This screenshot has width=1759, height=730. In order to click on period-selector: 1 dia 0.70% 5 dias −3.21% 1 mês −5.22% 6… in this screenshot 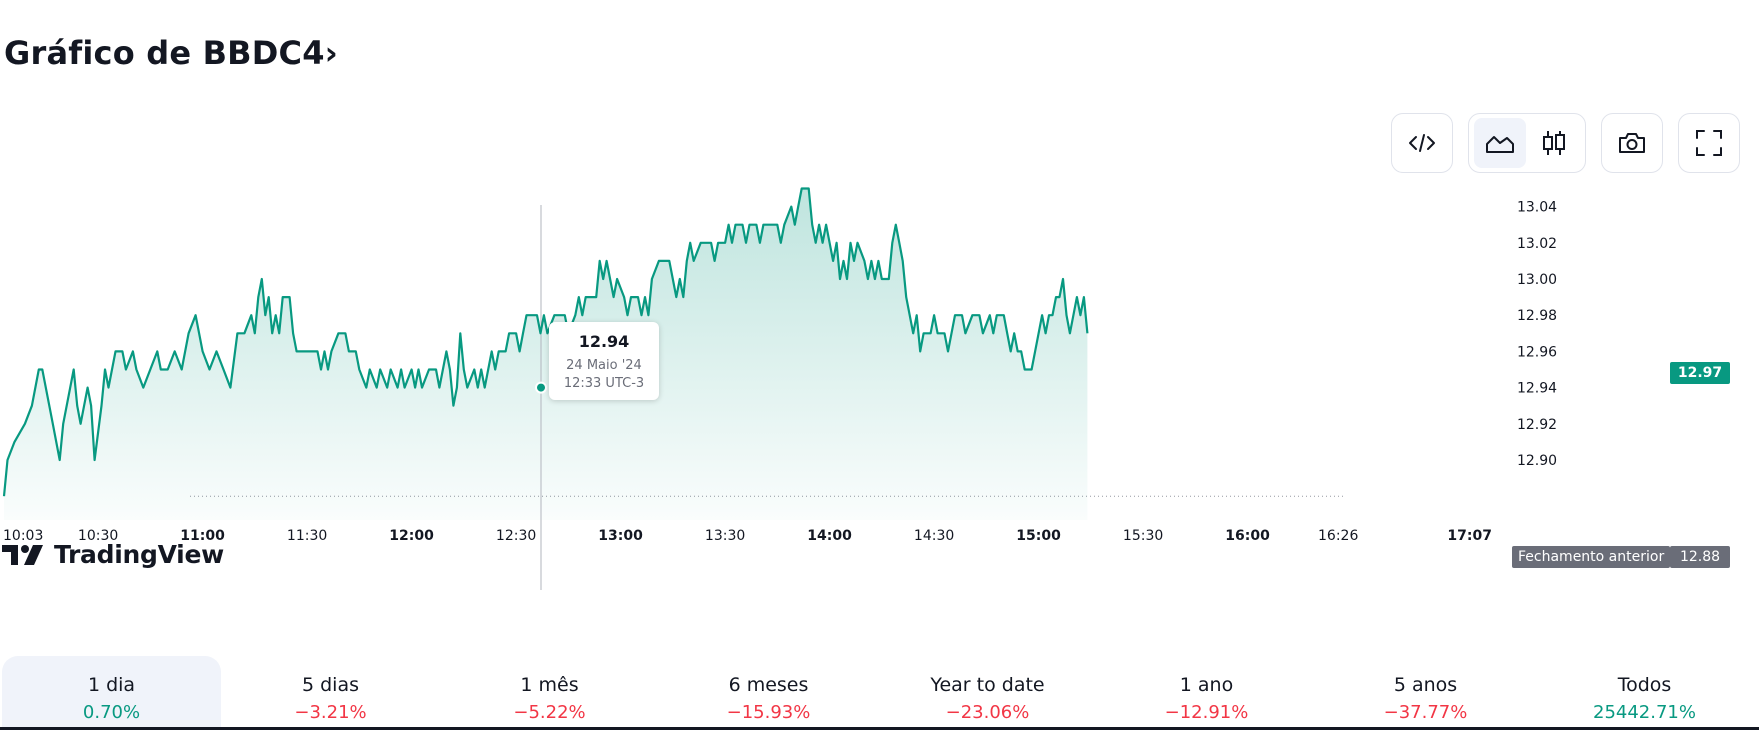, I will do `click(878, 693)`.